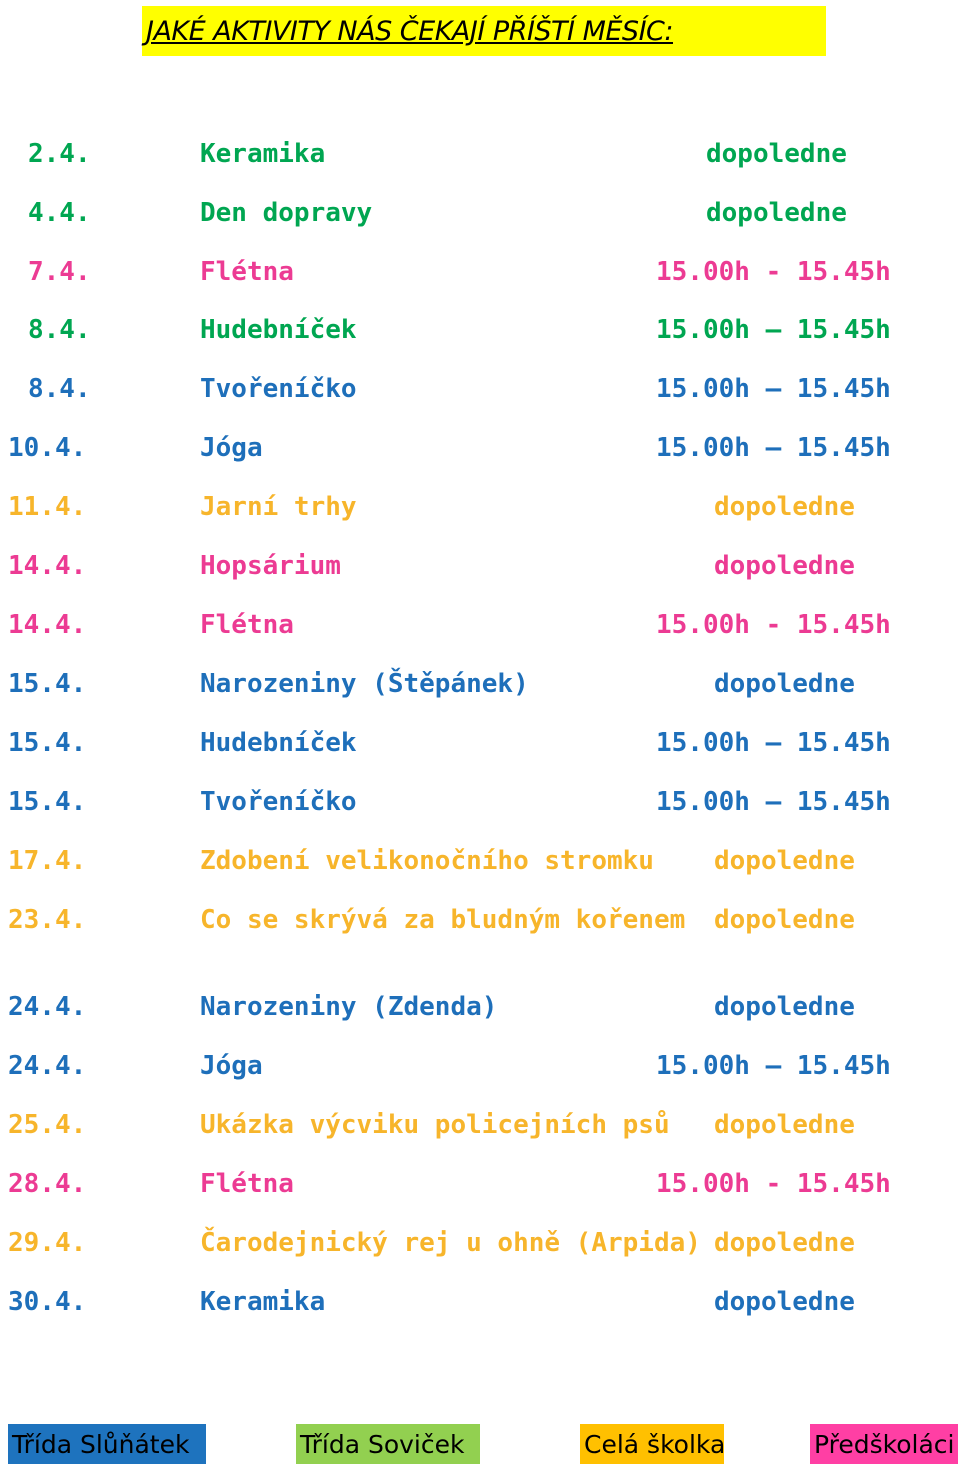  Describe the element at coordinates (480, 1066) in the screenshot. I see `activity-row: 24.4. Jóga 15.00h – 15.45h` at that location.